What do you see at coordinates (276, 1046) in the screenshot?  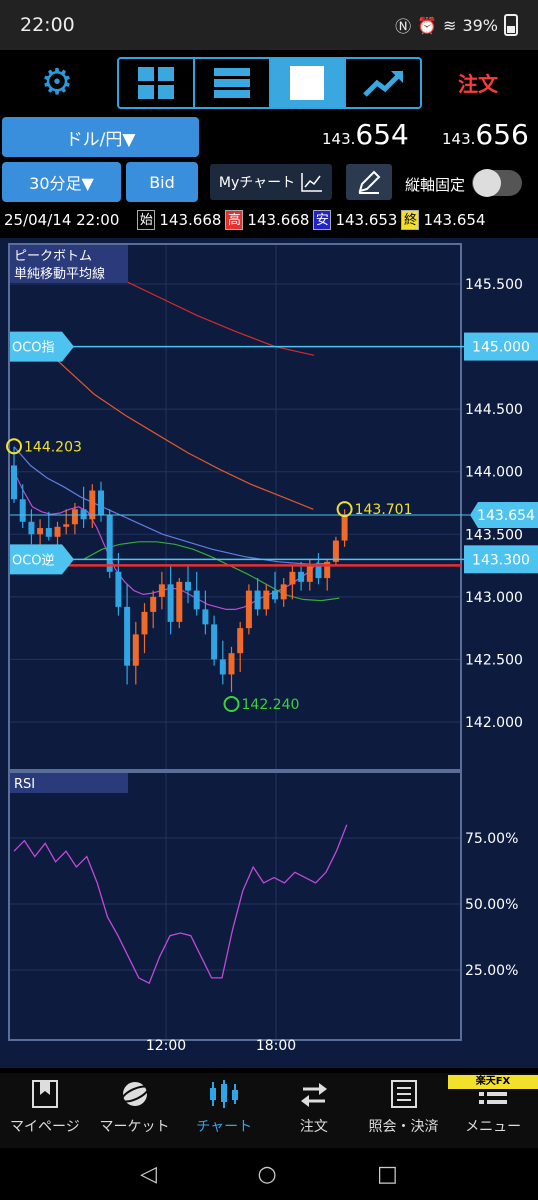 I see `time-tick-label: 18:00` at bounding box center [276, 1046].